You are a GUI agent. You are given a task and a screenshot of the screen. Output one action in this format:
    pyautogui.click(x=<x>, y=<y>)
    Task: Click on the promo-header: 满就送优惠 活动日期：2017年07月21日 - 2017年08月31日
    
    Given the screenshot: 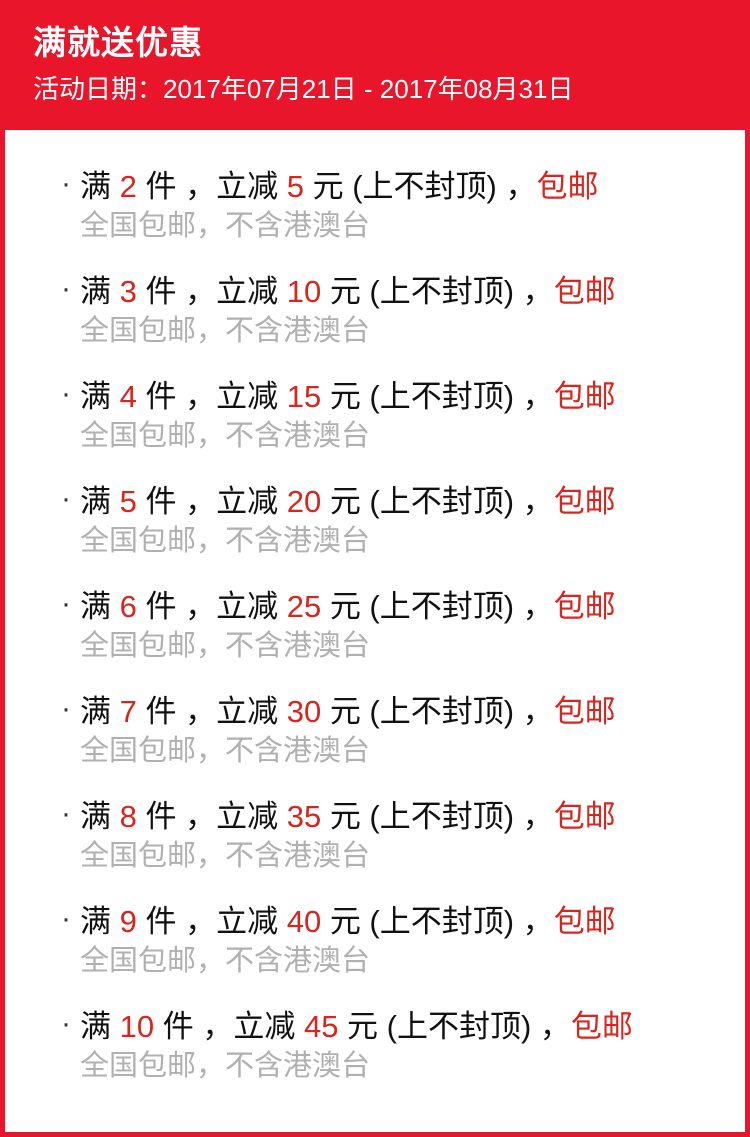 What is the action you would take?
    pyautogui.click(x=375, y=54)
    